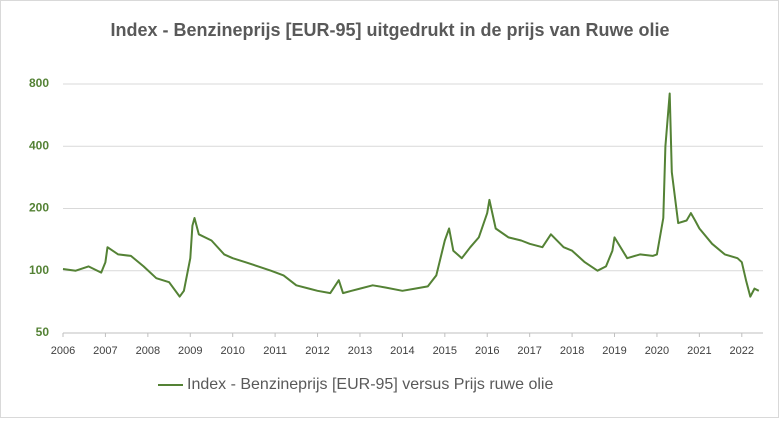  Describe the element at coordinates (699, 351) in the screenshot. I see `x-tick-label: 2021` at that location.